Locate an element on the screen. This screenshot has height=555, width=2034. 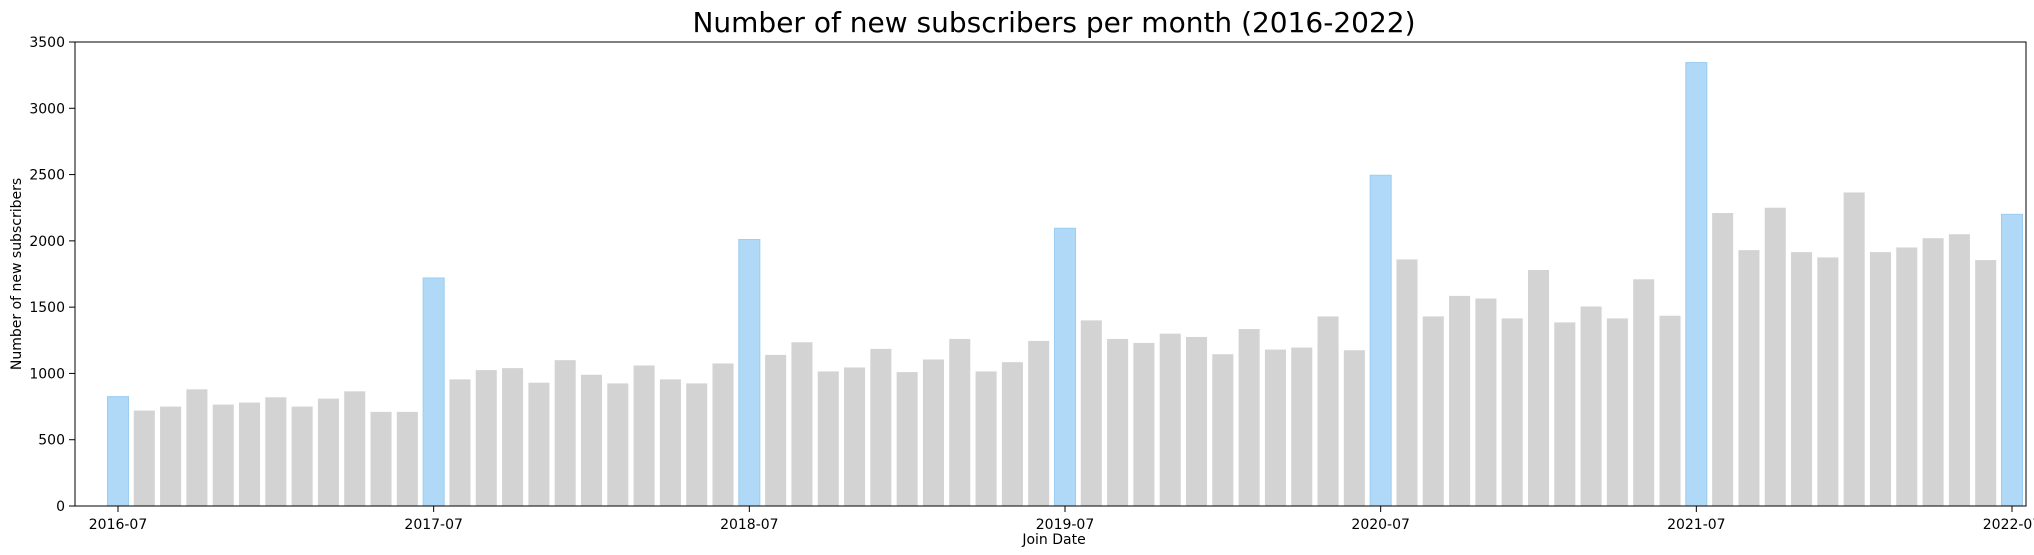
x-tick-label-2019-07: 2019-07 is located at coordinates (1065, 525).